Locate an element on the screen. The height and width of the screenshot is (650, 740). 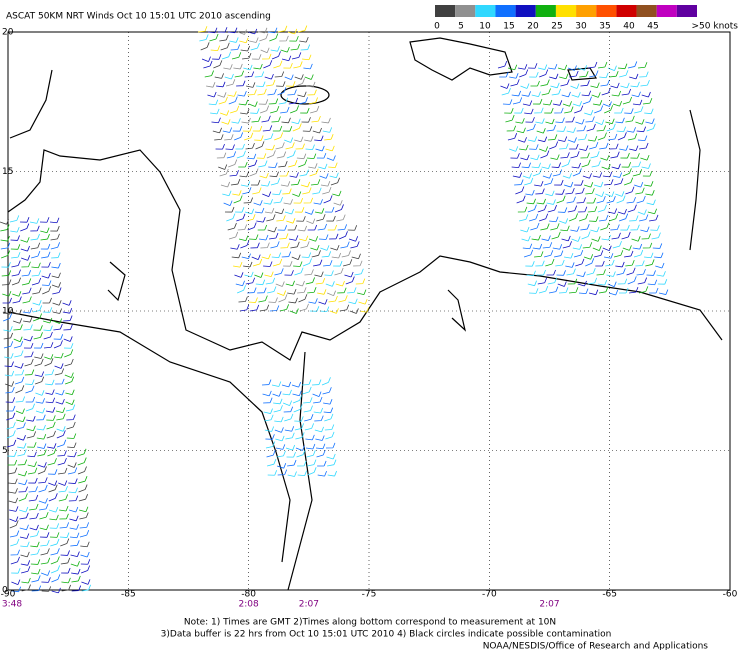
legend-swatch is located at coordinates (505, 11).